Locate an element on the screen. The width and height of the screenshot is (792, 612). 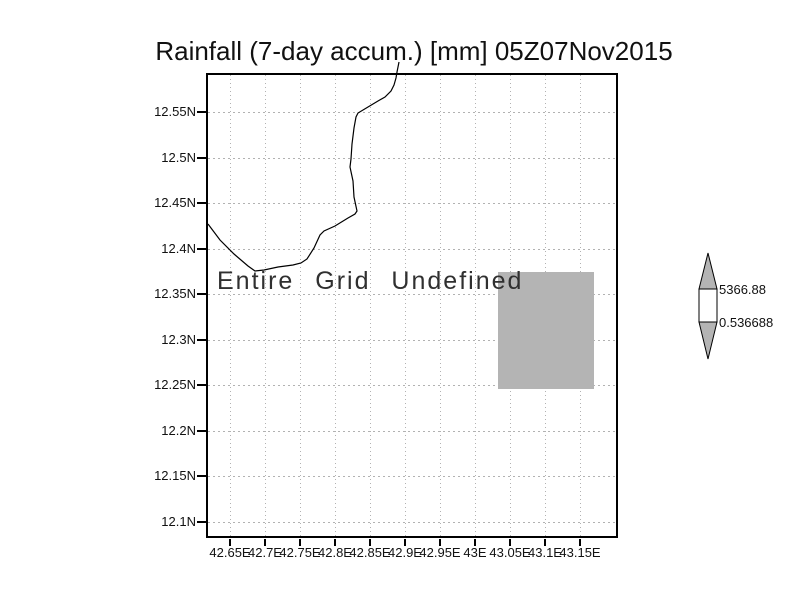
x-tick-label: 42.65E is located at coordinates (230, 552).